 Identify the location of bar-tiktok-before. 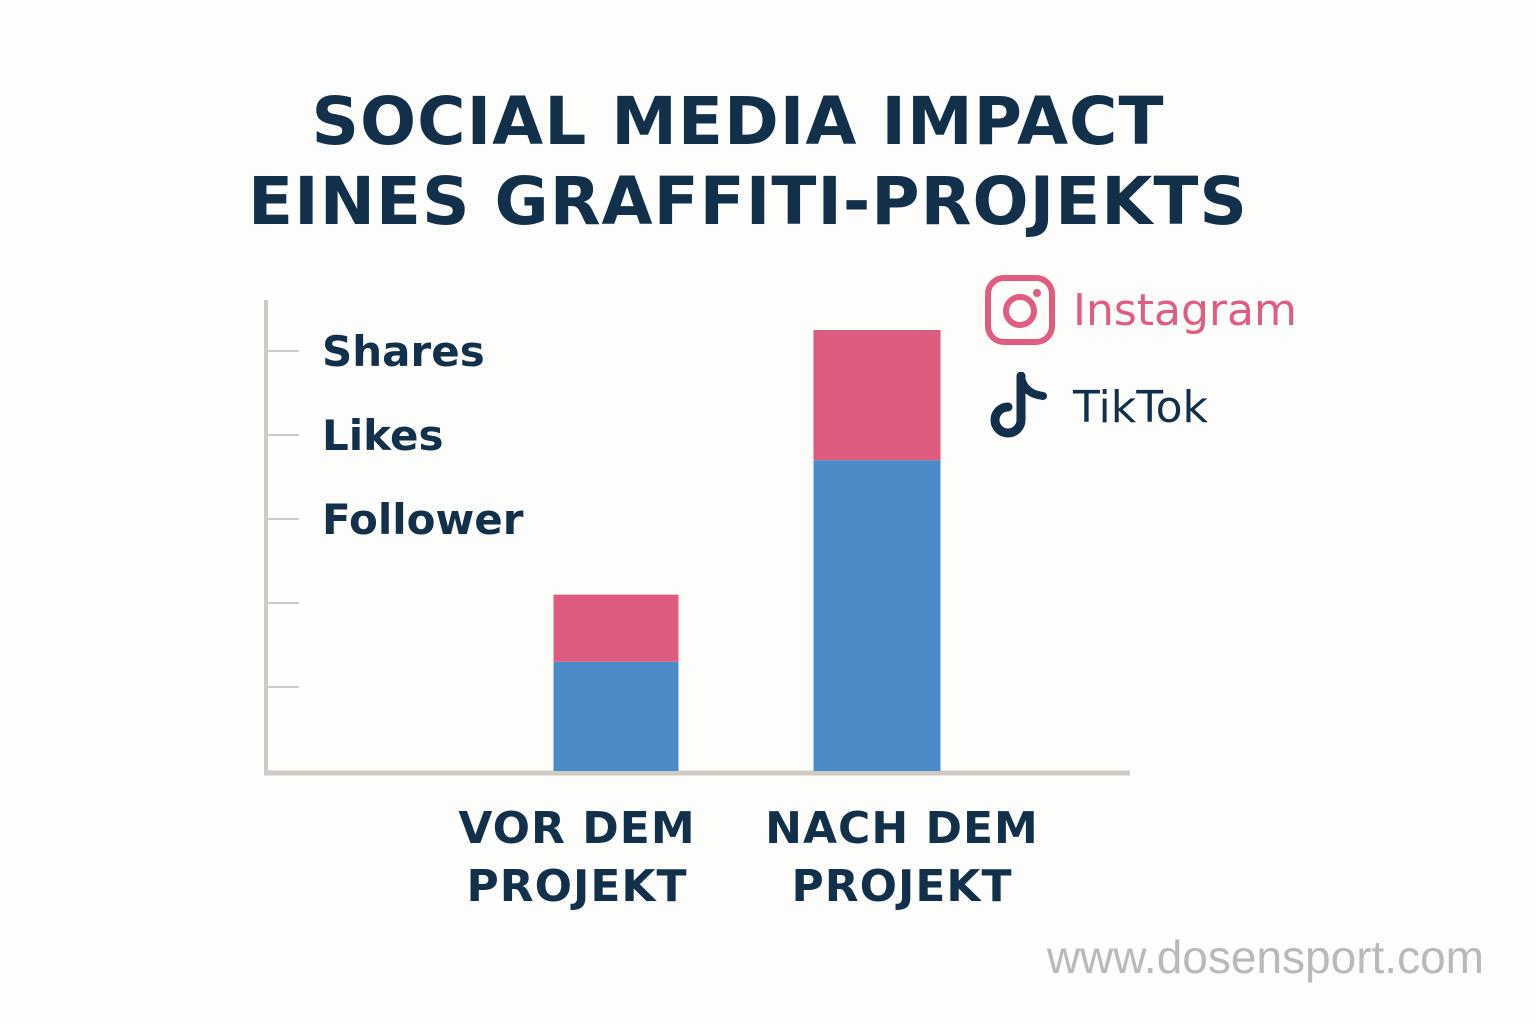
(616, 716).